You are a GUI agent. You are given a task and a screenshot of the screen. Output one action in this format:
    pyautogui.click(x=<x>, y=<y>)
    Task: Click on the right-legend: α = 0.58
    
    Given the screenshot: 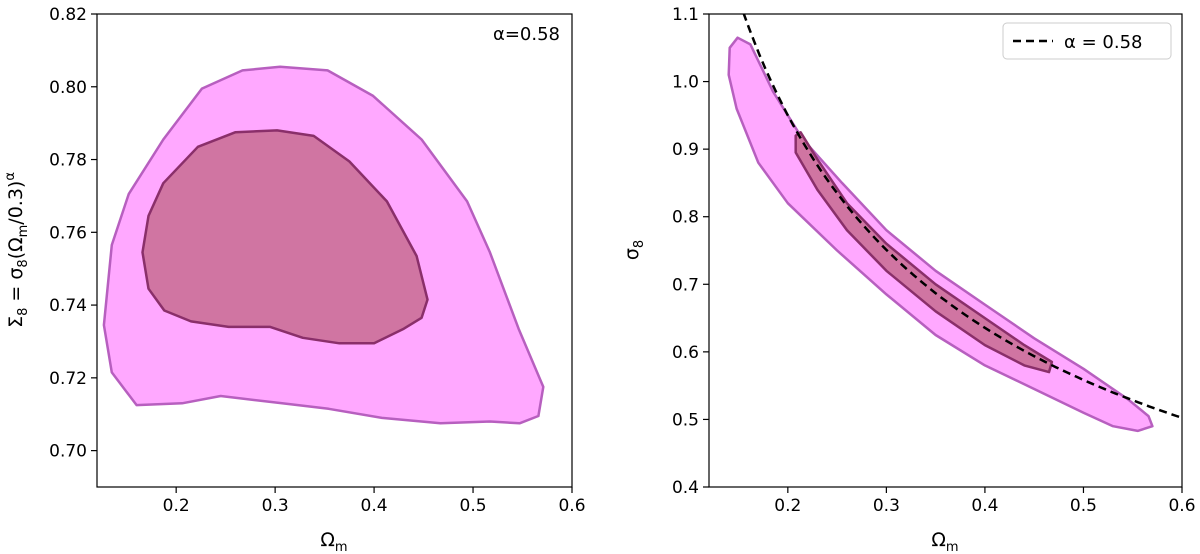 What is the action you would take?
    pyautogui.click(x=1087, y=41)
    